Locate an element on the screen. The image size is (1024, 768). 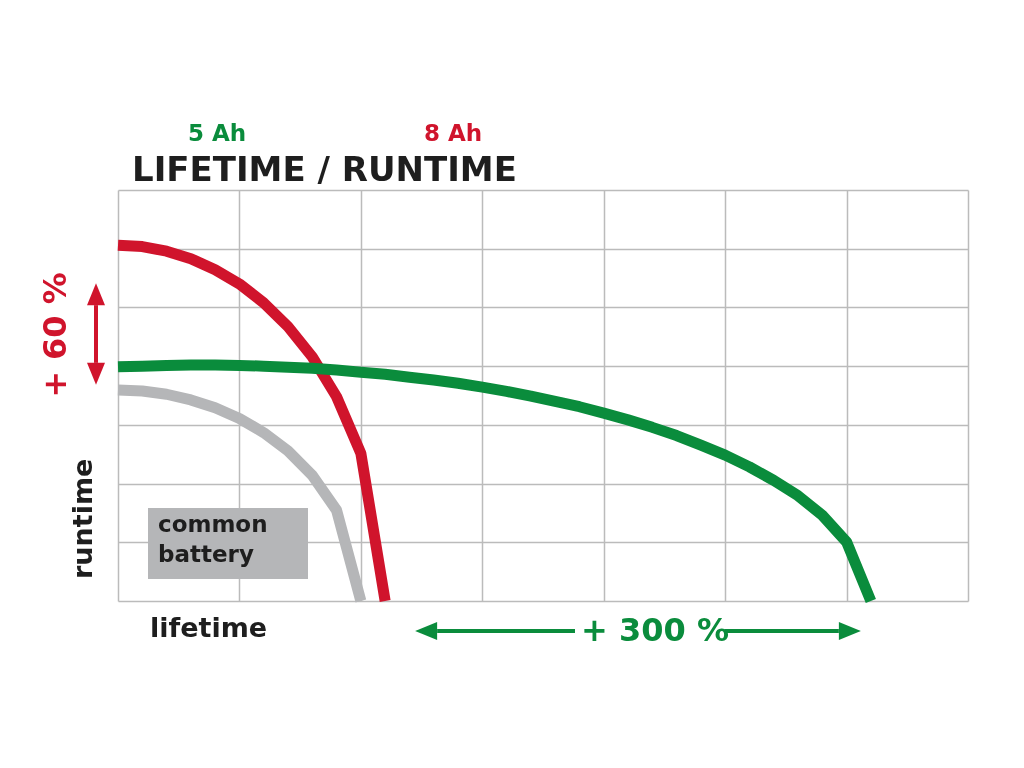
chart-title: LIFETIME / RUNTIME is located at coordinates (324, 169).